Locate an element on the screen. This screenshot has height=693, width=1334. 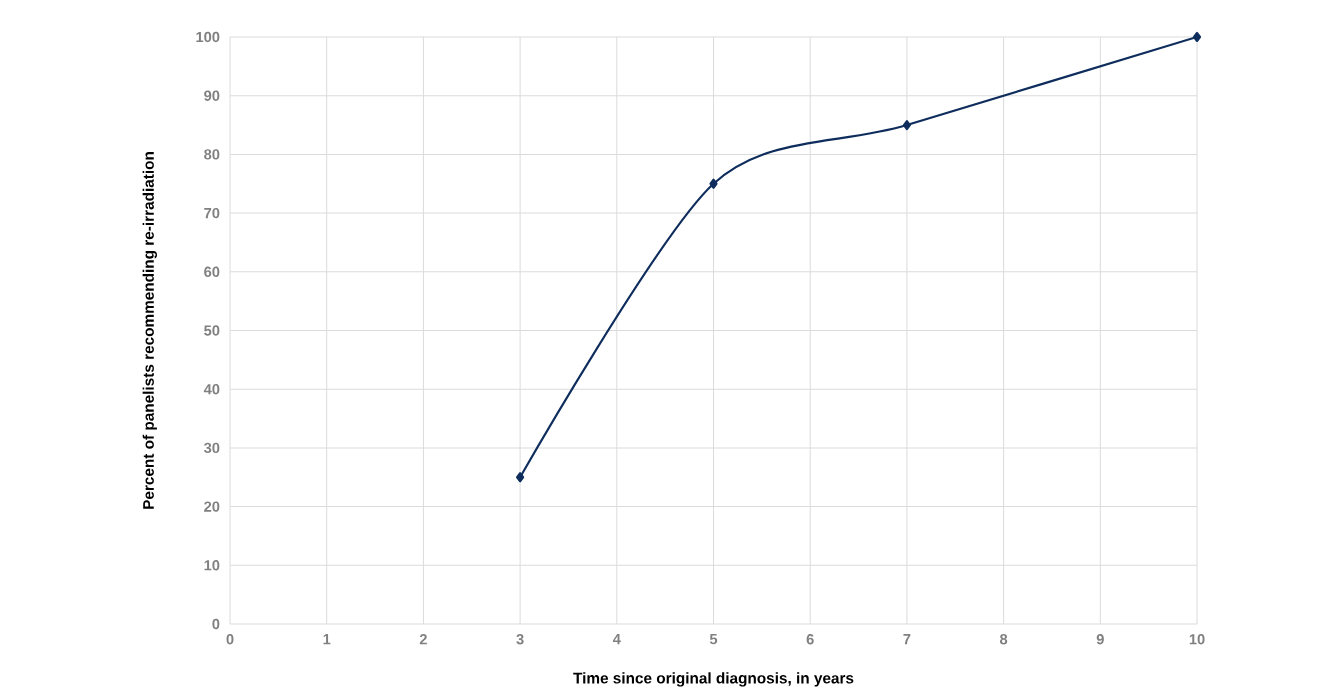
x-axis-title: Time since original diagnosis, in years is located at coordinates (713, 679).